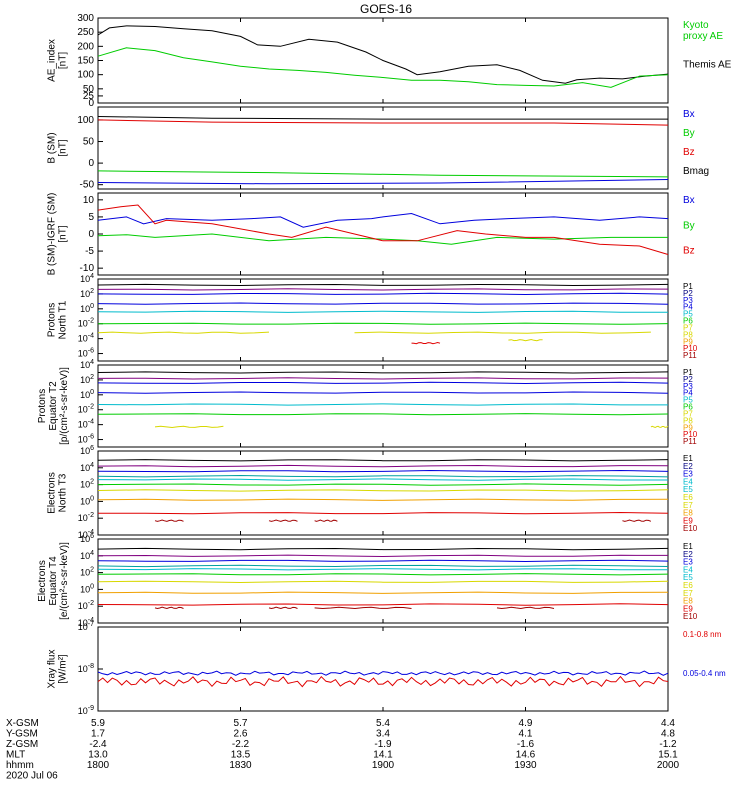  What do you see at coordinates (383, 174) in the screenshot?
I see `series-by` at bounding box center [383, 174].